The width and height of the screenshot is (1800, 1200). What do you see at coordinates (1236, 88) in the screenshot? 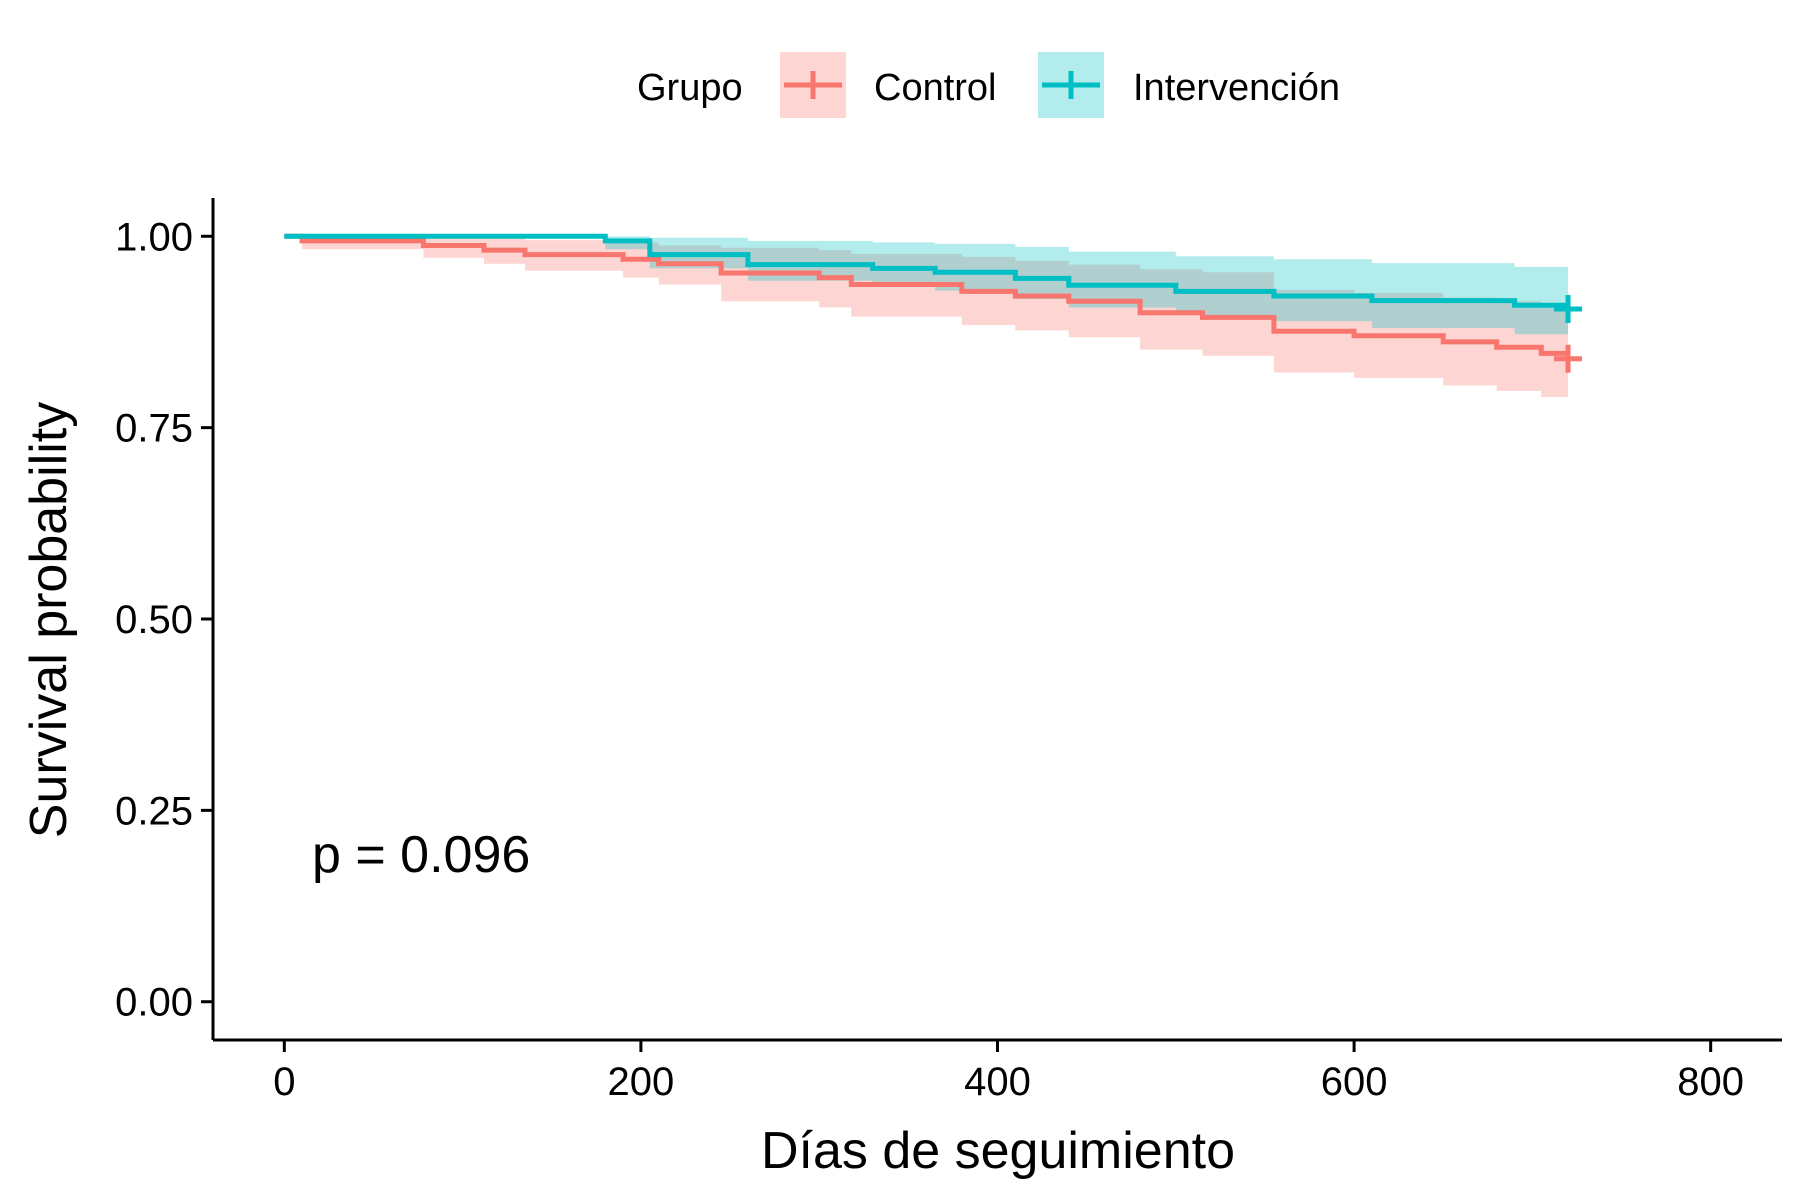
I see `legend-label-intervencion: Intervención` at bounding box center [1236, 88].